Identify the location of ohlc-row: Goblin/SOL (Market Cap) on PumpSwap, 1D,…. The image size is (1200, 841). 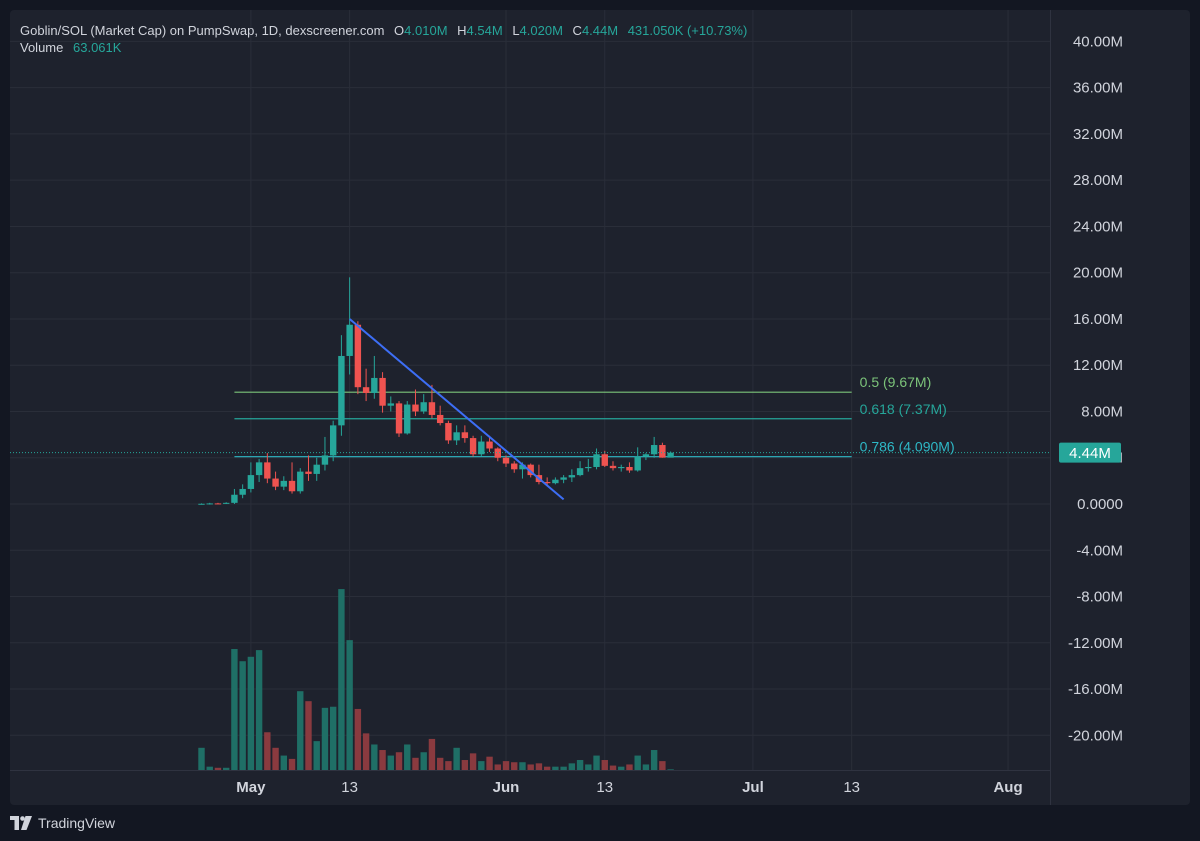
(383, 30).